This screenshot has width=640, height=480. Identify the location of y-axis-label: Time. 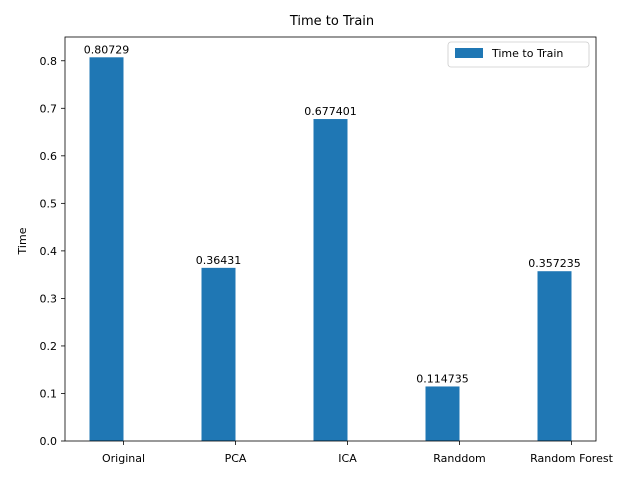
(22, 241).